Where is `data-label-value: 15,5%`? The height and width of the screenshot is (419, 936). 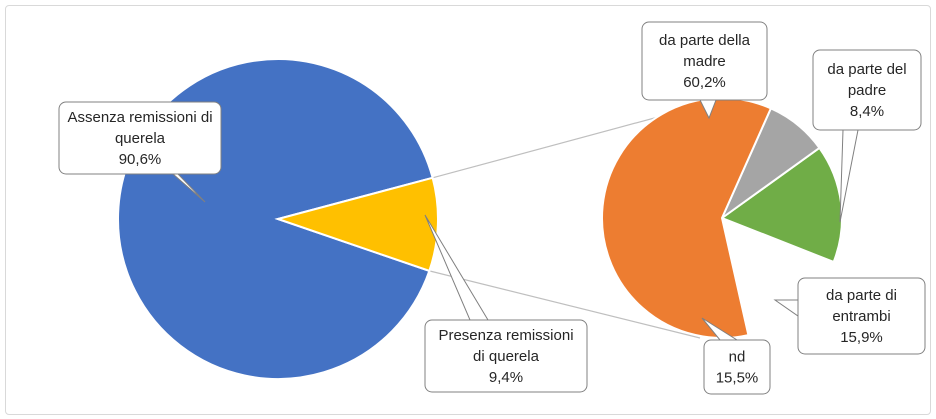
data-label-value: 15,5% is located at coordinates (737, 378).